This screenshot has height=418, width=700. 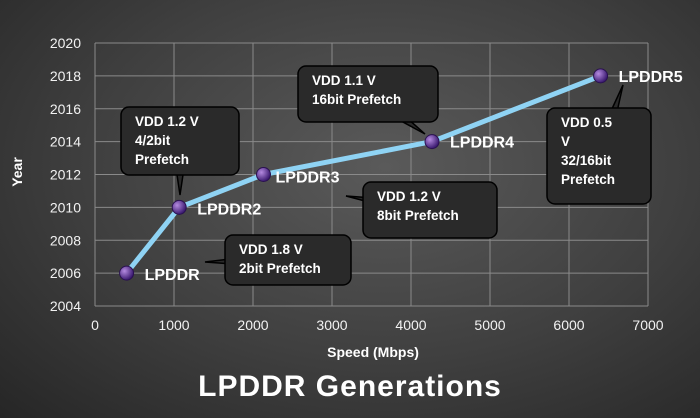 What do you see at coordinates (565, 141) in the screenshot?
I see `callout-text: V` at bounding box center [565, 141].